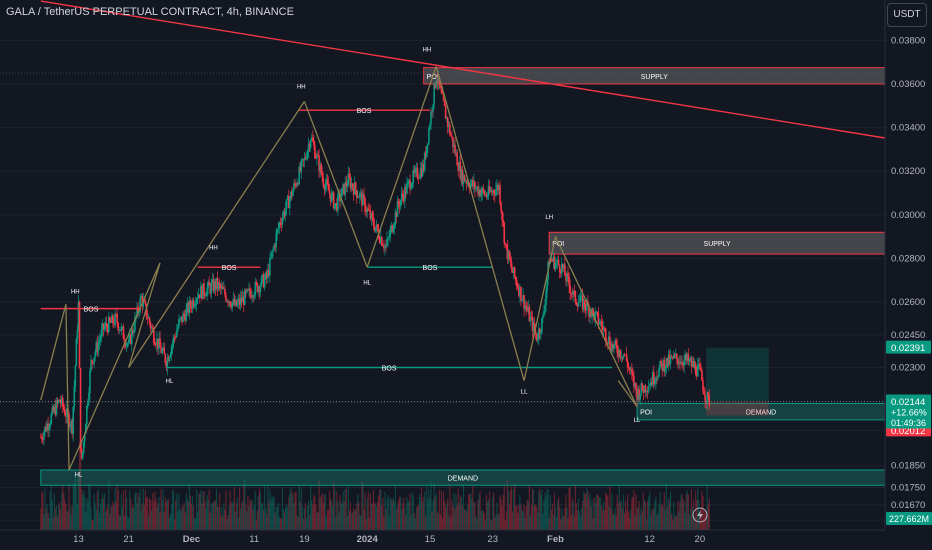  Describe the element at coordinates (737, 408) in the screenshot. I see `stop-area` at that location.